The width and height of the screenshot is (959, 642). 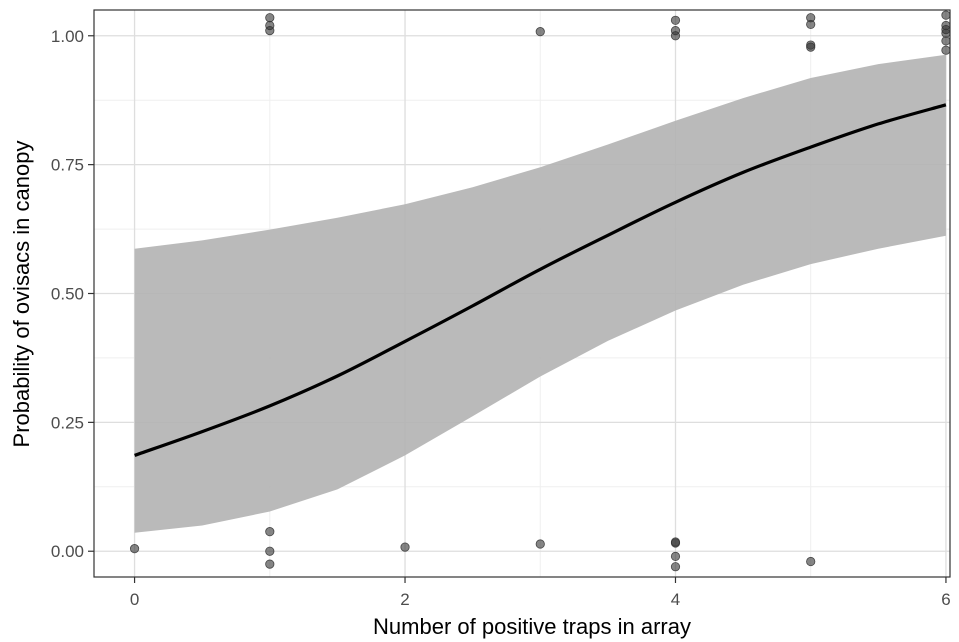 What do you see at coordinates (67, 36) in the screenshot?
I see `y-tick-label: 1.00` at bounding box center [67, 36].